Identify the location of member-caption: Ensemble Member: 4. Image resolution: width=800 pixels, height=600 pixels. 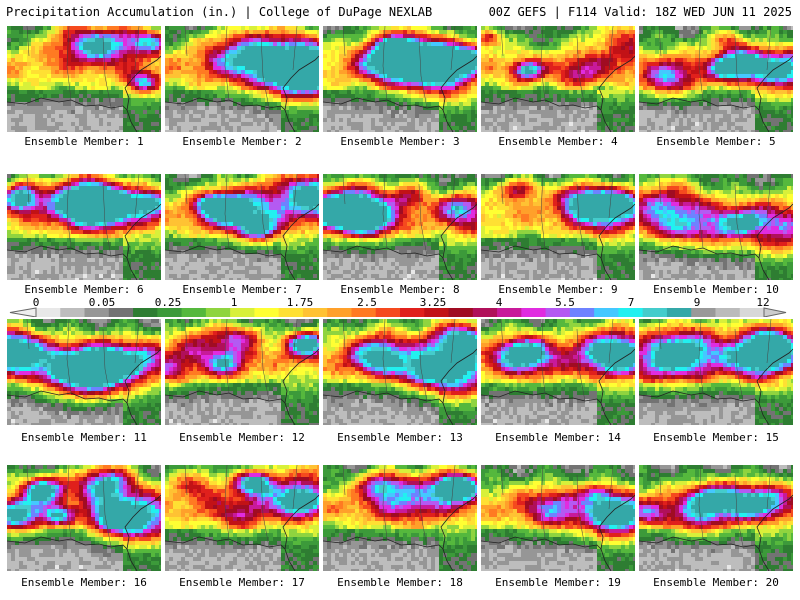
(558, 141).